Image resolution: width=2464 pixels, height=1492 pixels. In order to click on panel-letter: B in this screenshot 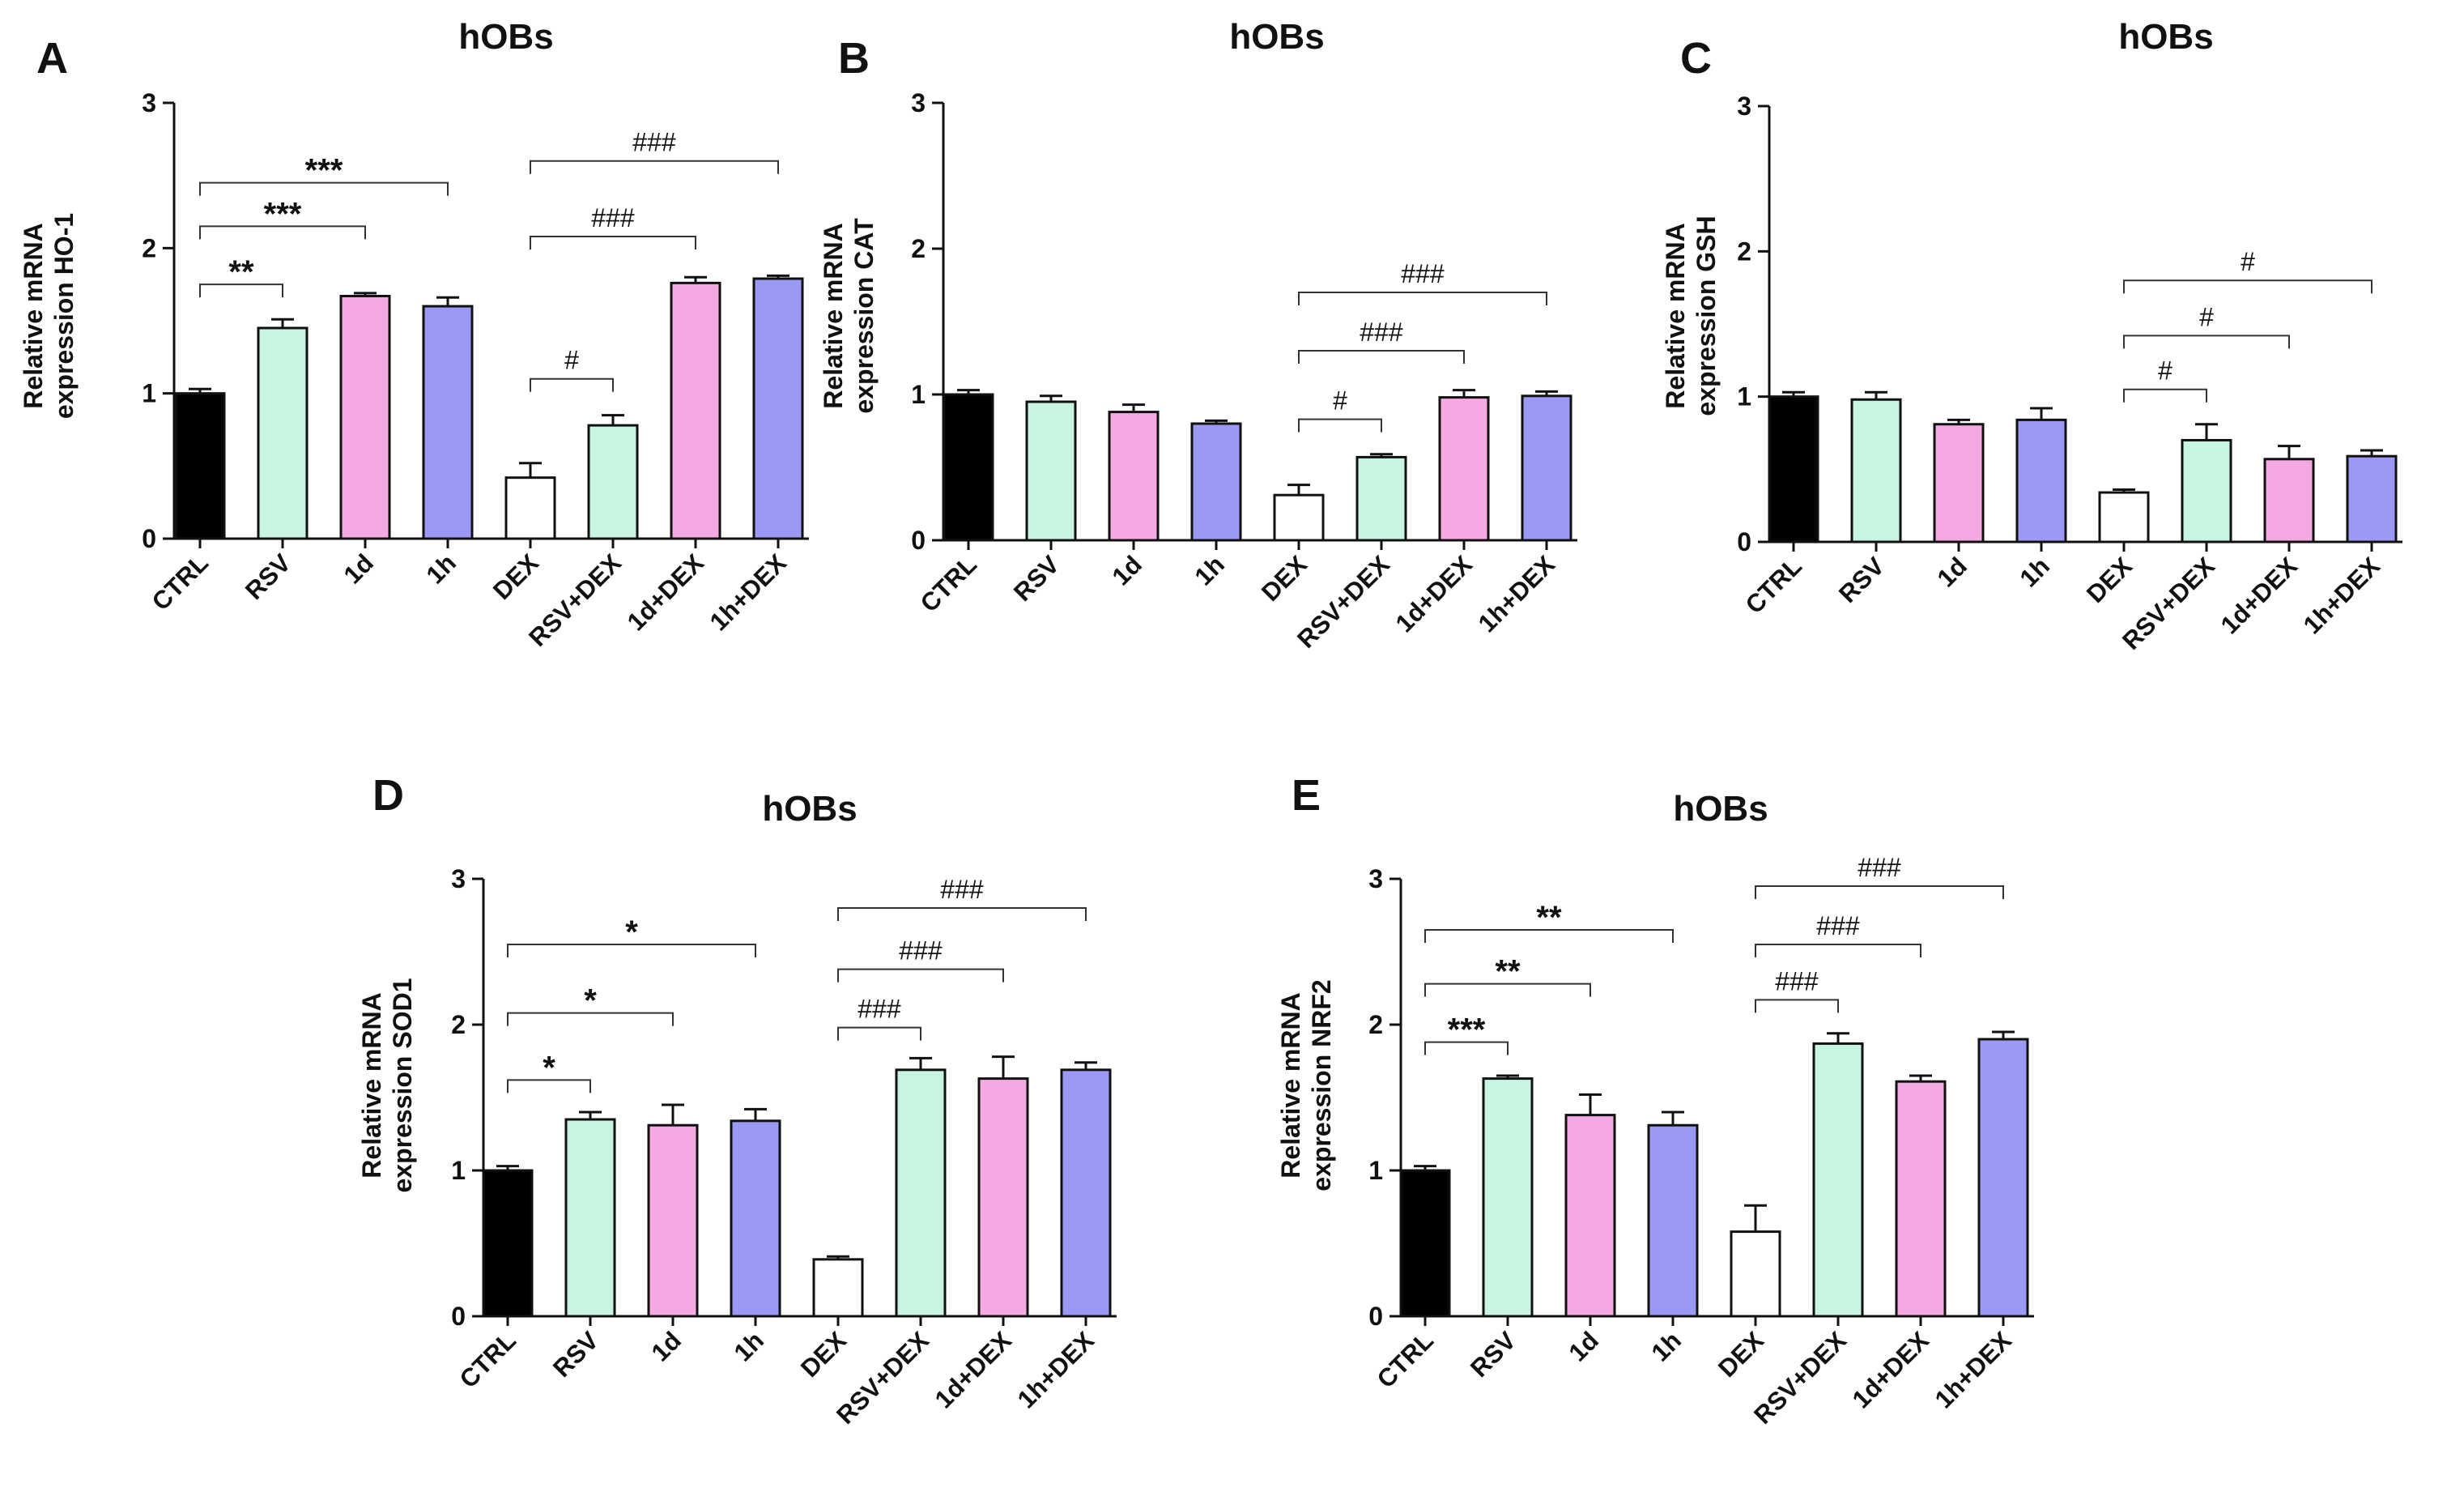, I will do `click(854, 59)`.